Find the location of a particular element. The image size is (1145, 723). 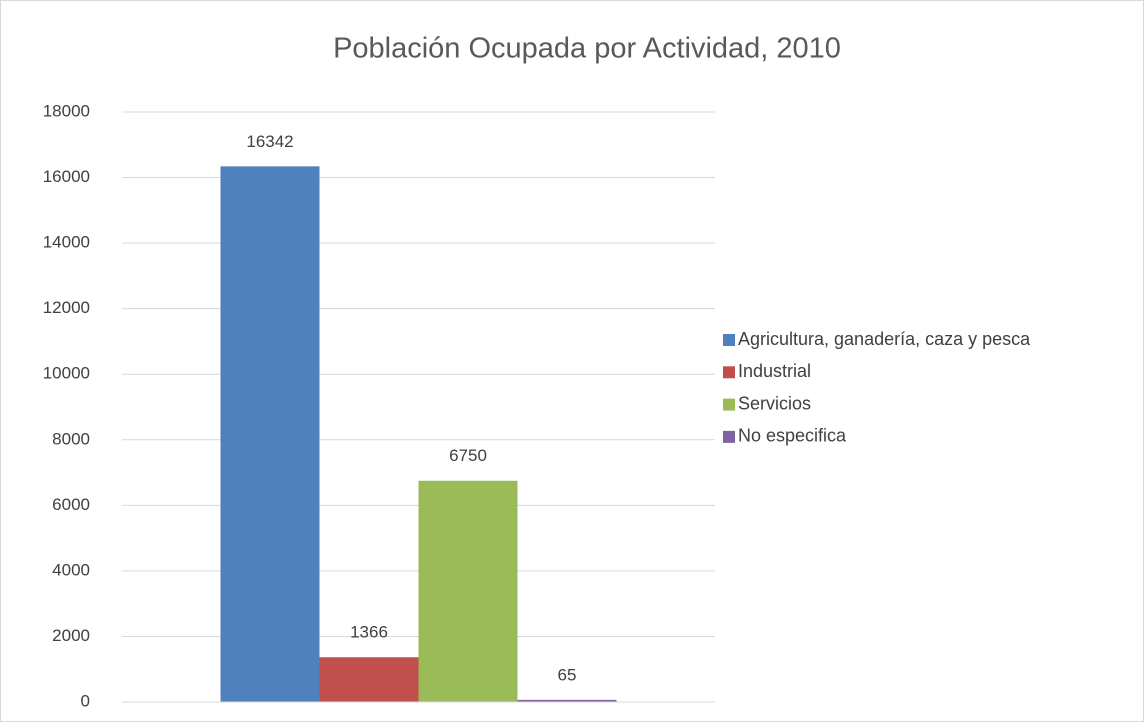

y-tick-label: 8000 is located at coordinates (71, 438).